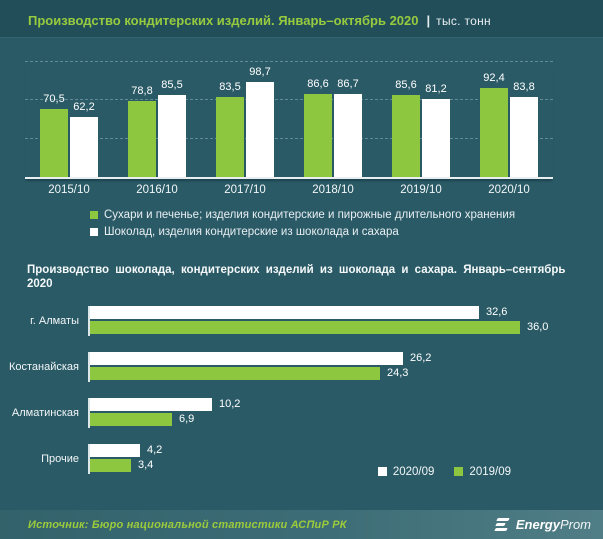 The height and width of the screenshot is (539, 603). I want to click on bar-value-label: 86,6, so click(318, 84).